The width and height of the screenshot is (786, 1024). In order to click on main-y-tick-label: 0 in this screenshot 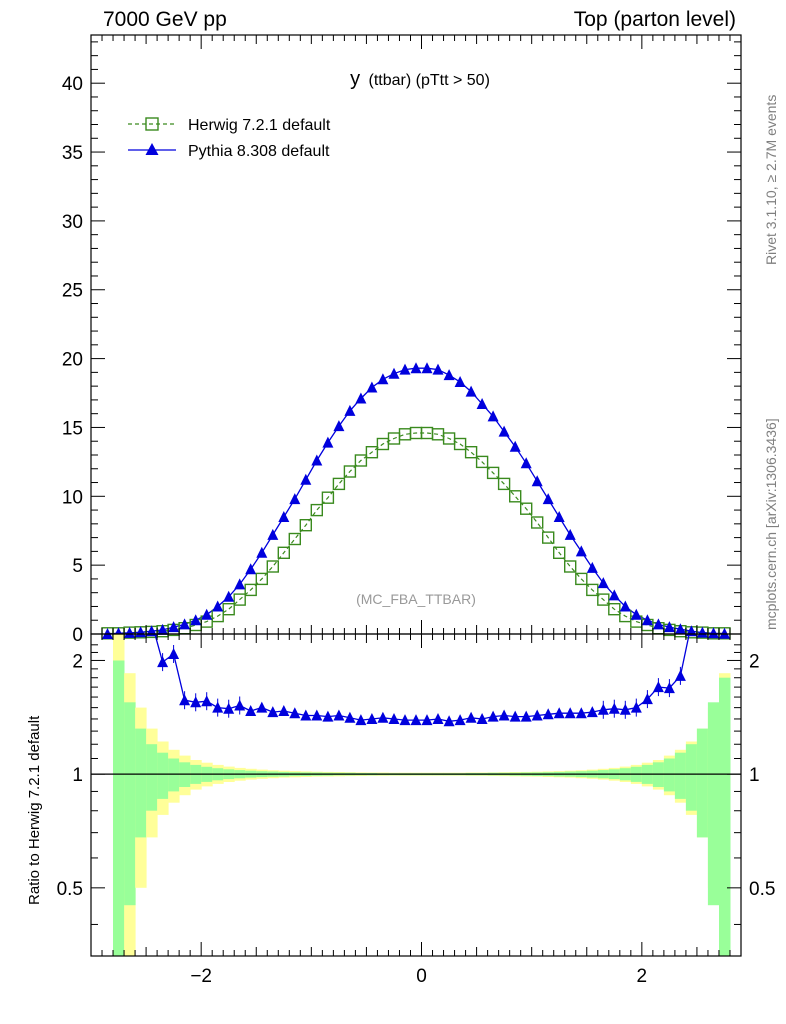, I will do `click(77, 635)`.